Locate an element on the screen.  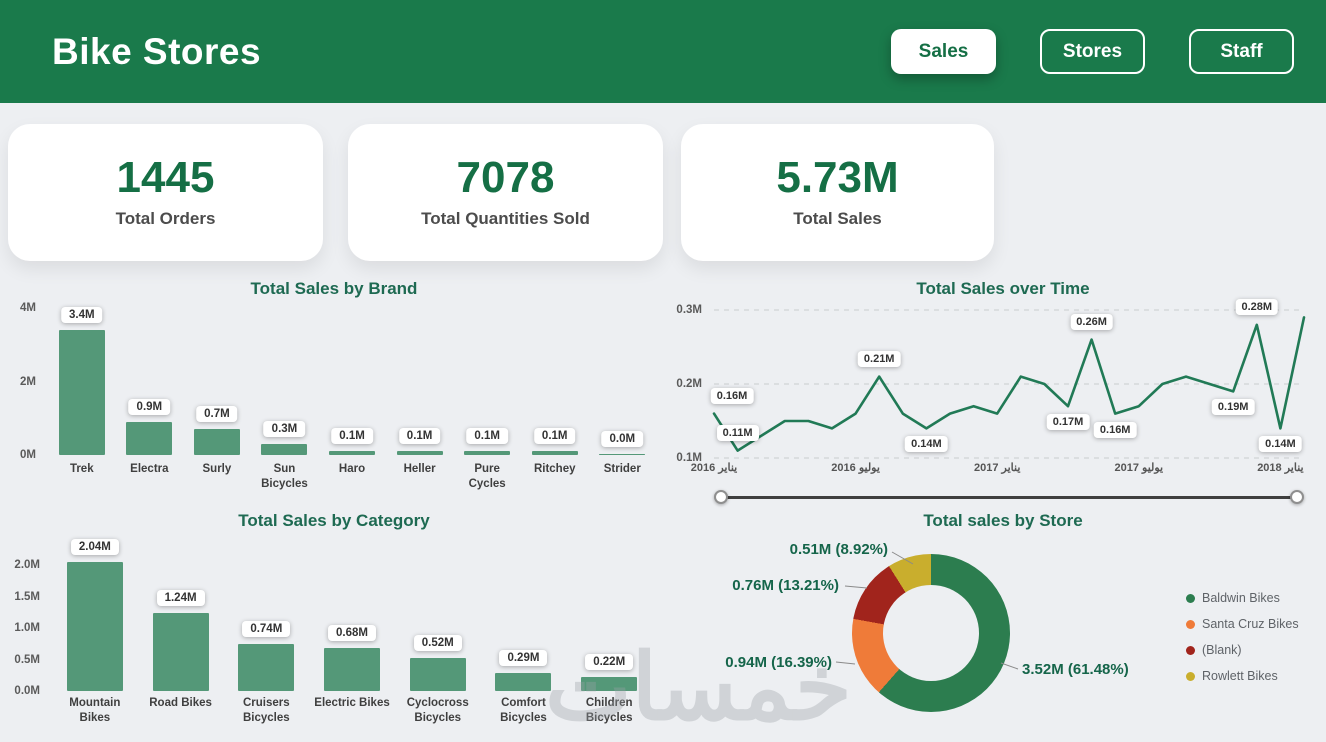
bar-value-label: 0.29M is located at coordinates (523, 657).